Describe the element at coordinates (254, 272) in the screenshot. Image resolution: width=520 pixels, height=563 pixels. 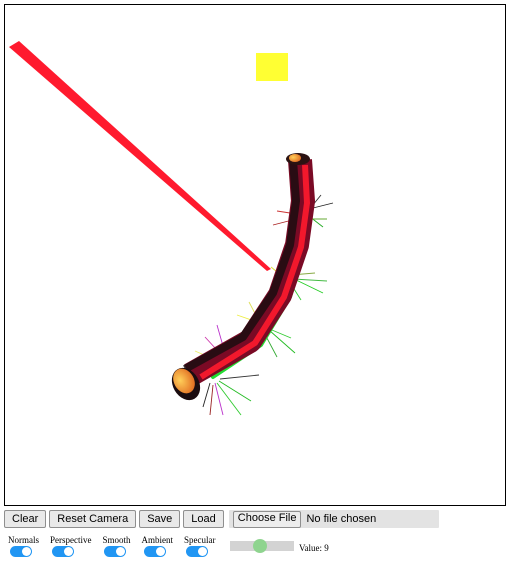
I see `tube-shading-bright` at that location.